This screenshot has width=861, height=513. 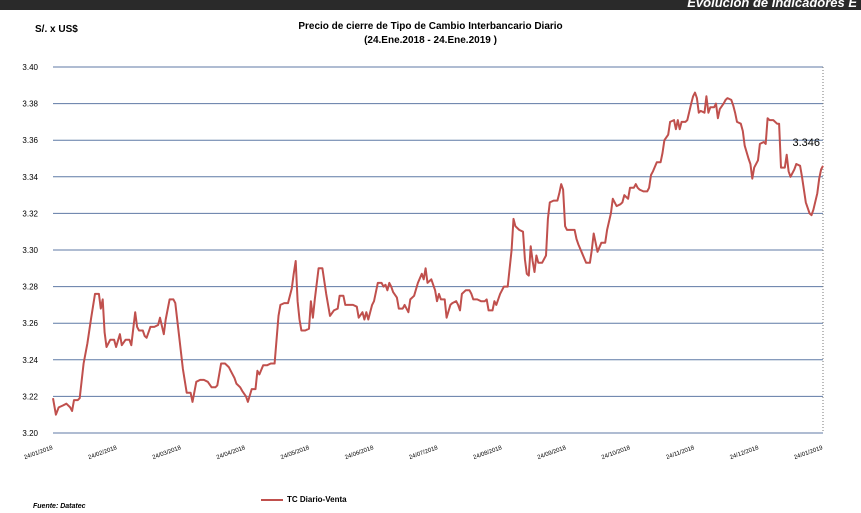 I want to click on x-tick-label: 24/06/2018, so click(x=359, y=453).